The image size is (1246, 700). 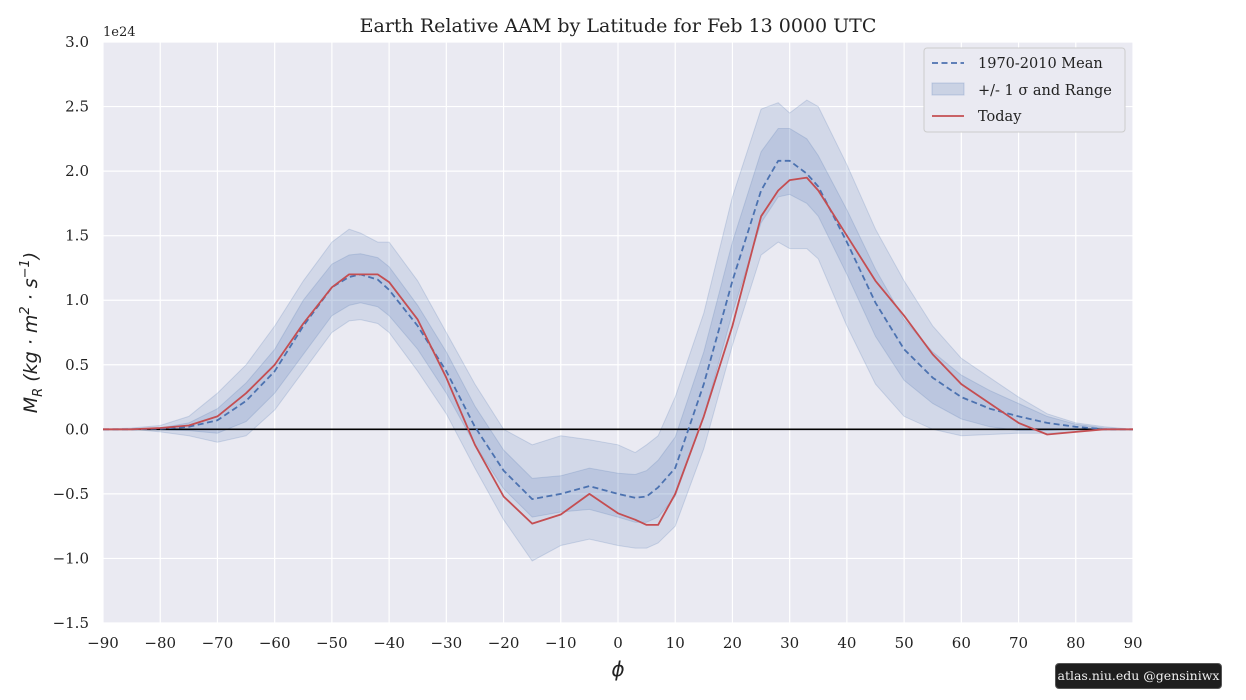 I want to click on legend-box, so click(x=1024, y=90).